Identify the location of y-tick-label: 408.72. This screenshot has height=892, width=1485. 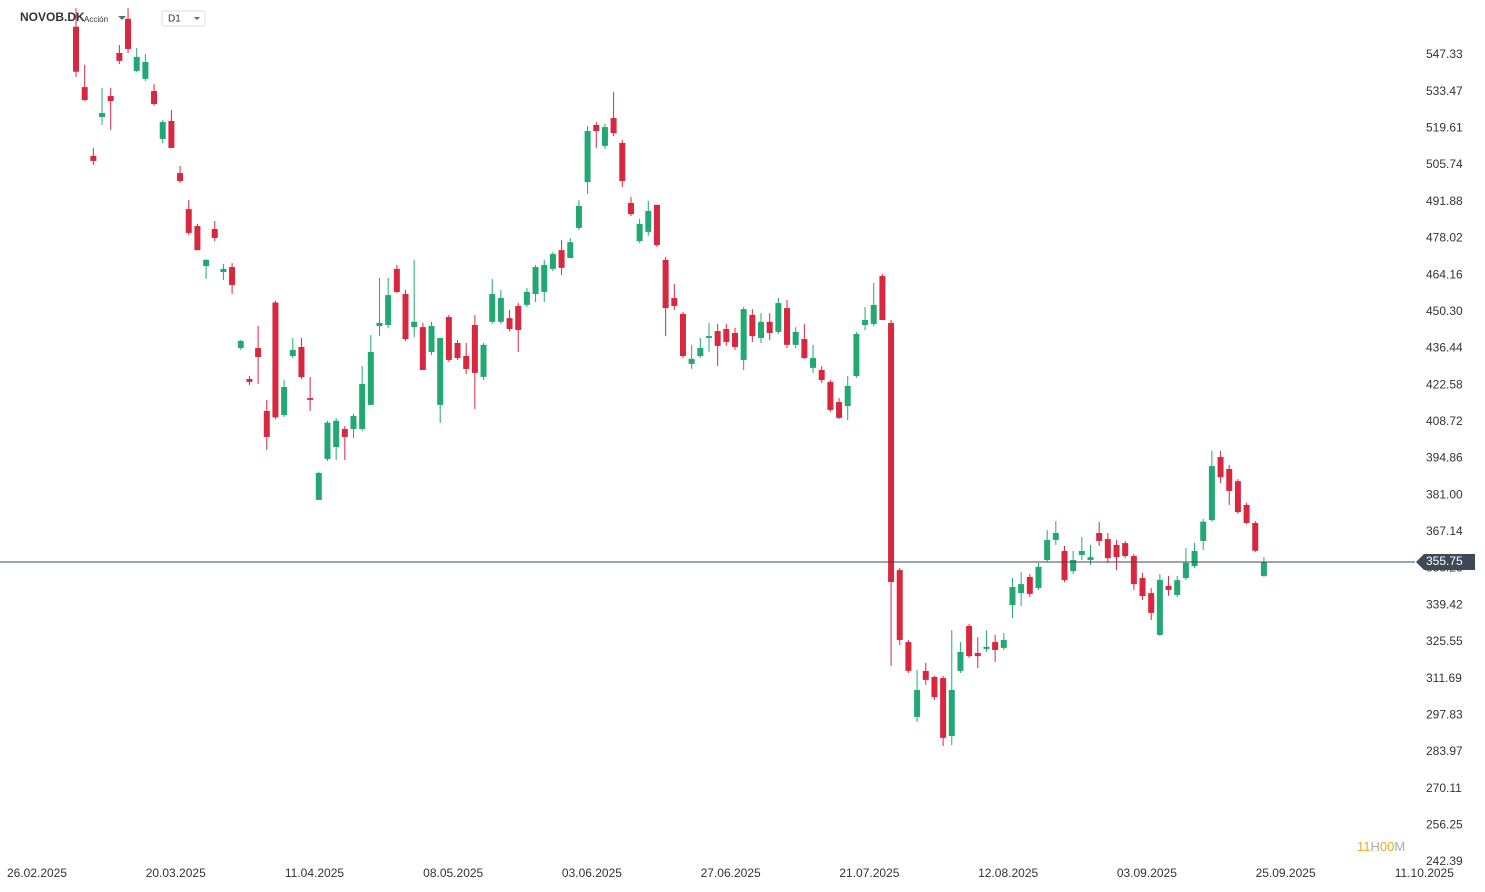
(1444, 421).